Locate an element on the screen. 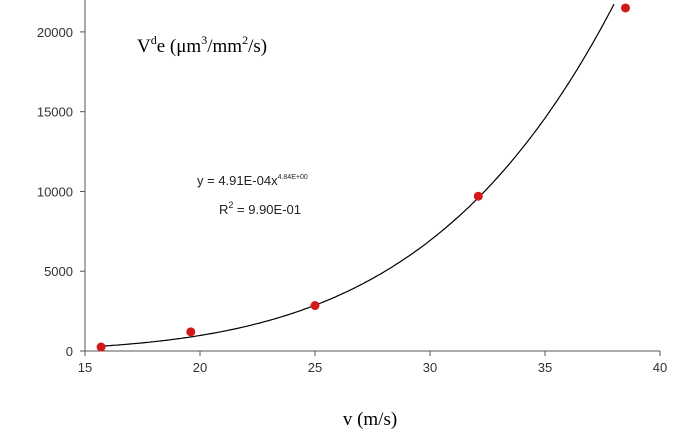  y-tick-label: 15000 is located at coordinates (55, 112).